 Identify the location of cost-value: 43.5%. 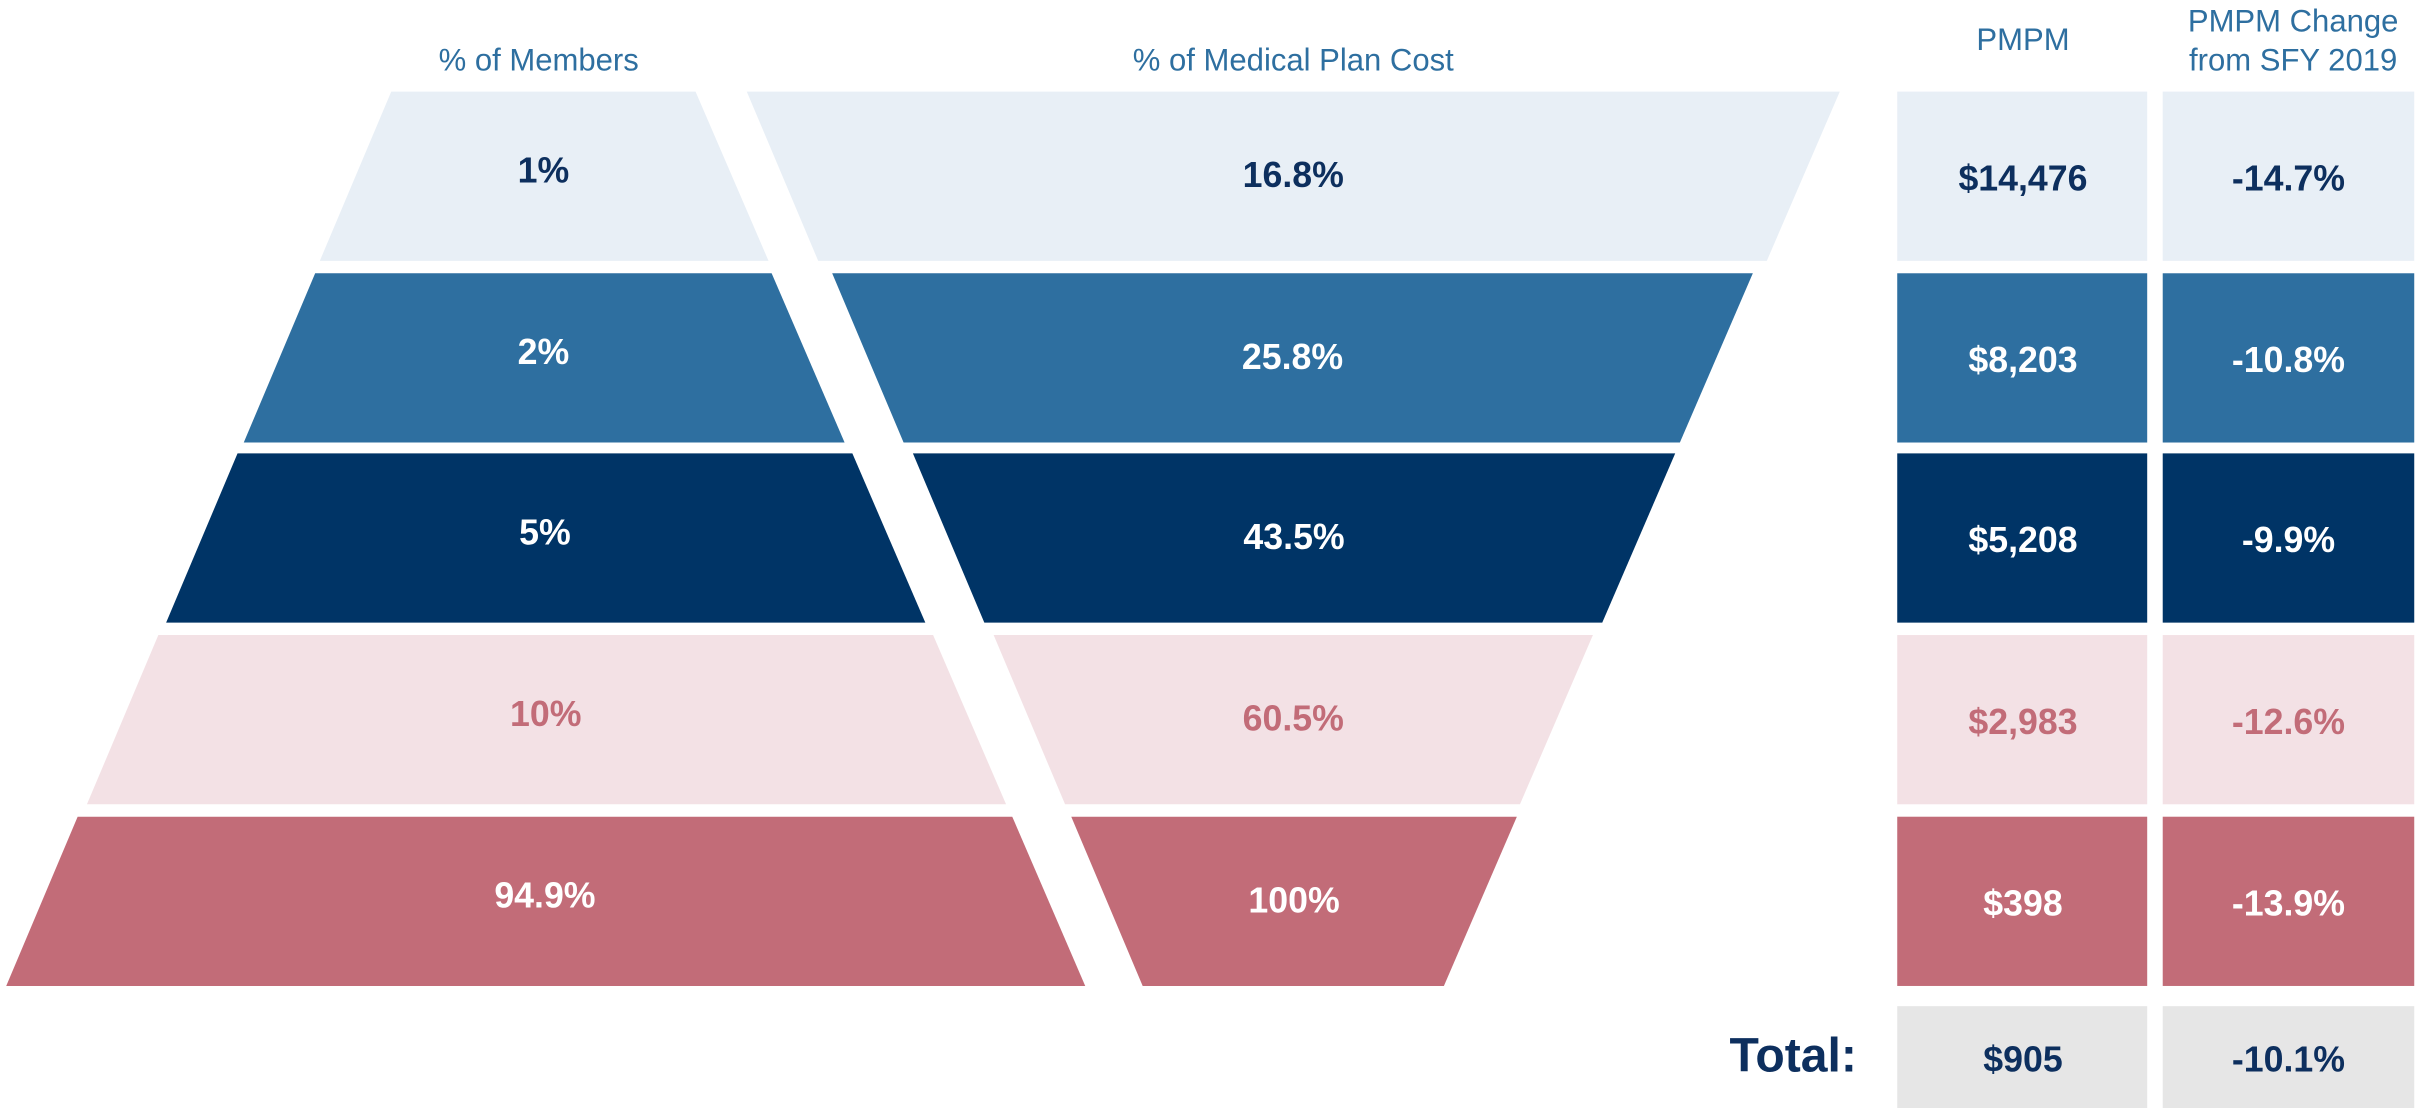
(1293, 537).